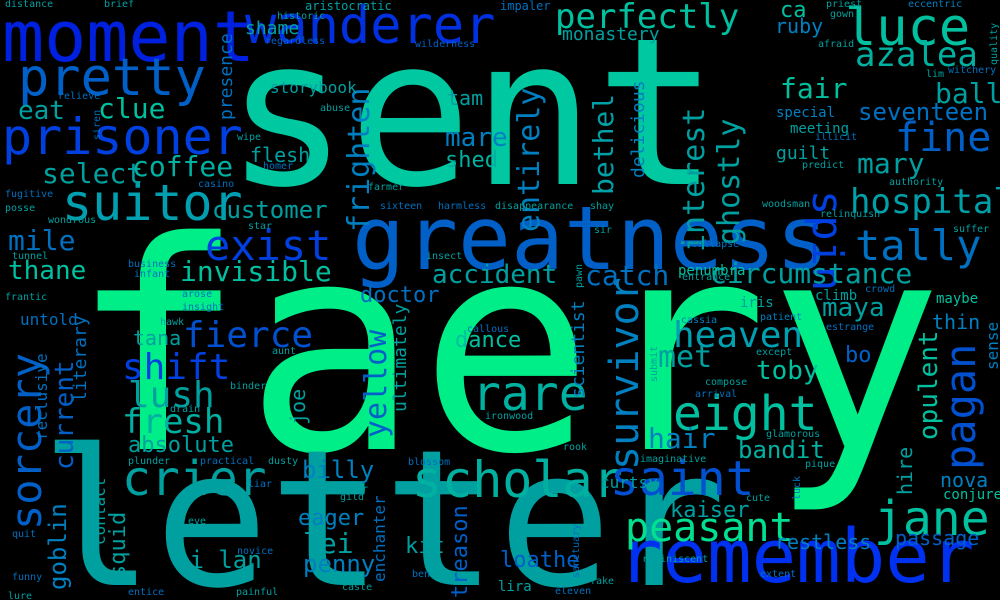 The image size is (1000, 600). I want to click on word: absolute, so click(181, 445).